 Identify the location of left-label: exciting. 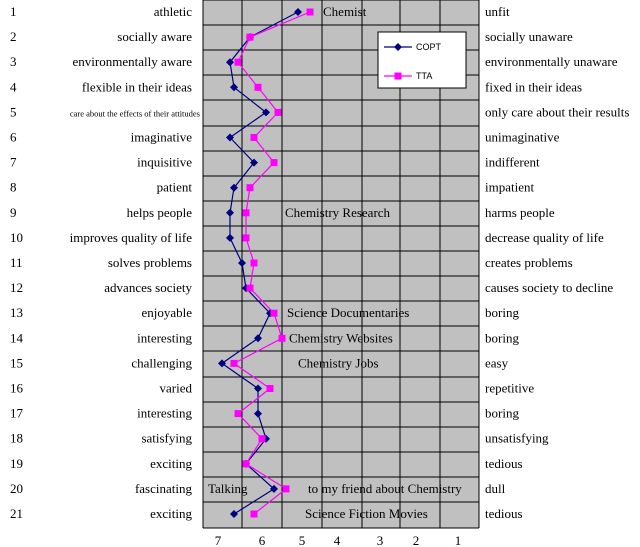
(171, 513).